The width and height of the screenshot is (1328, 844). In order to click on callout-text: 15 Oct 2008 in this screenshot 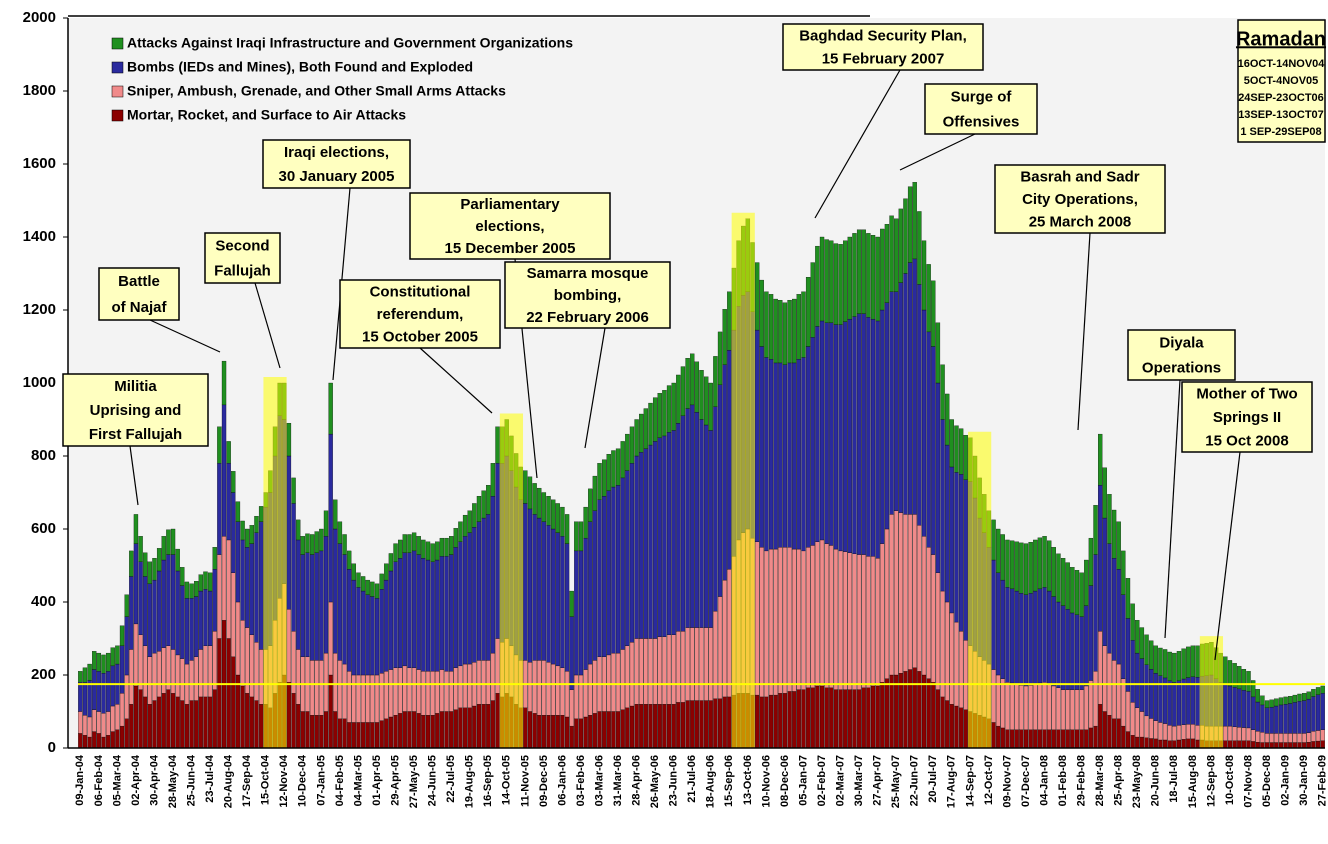, I will do `click(1246, 440)`.